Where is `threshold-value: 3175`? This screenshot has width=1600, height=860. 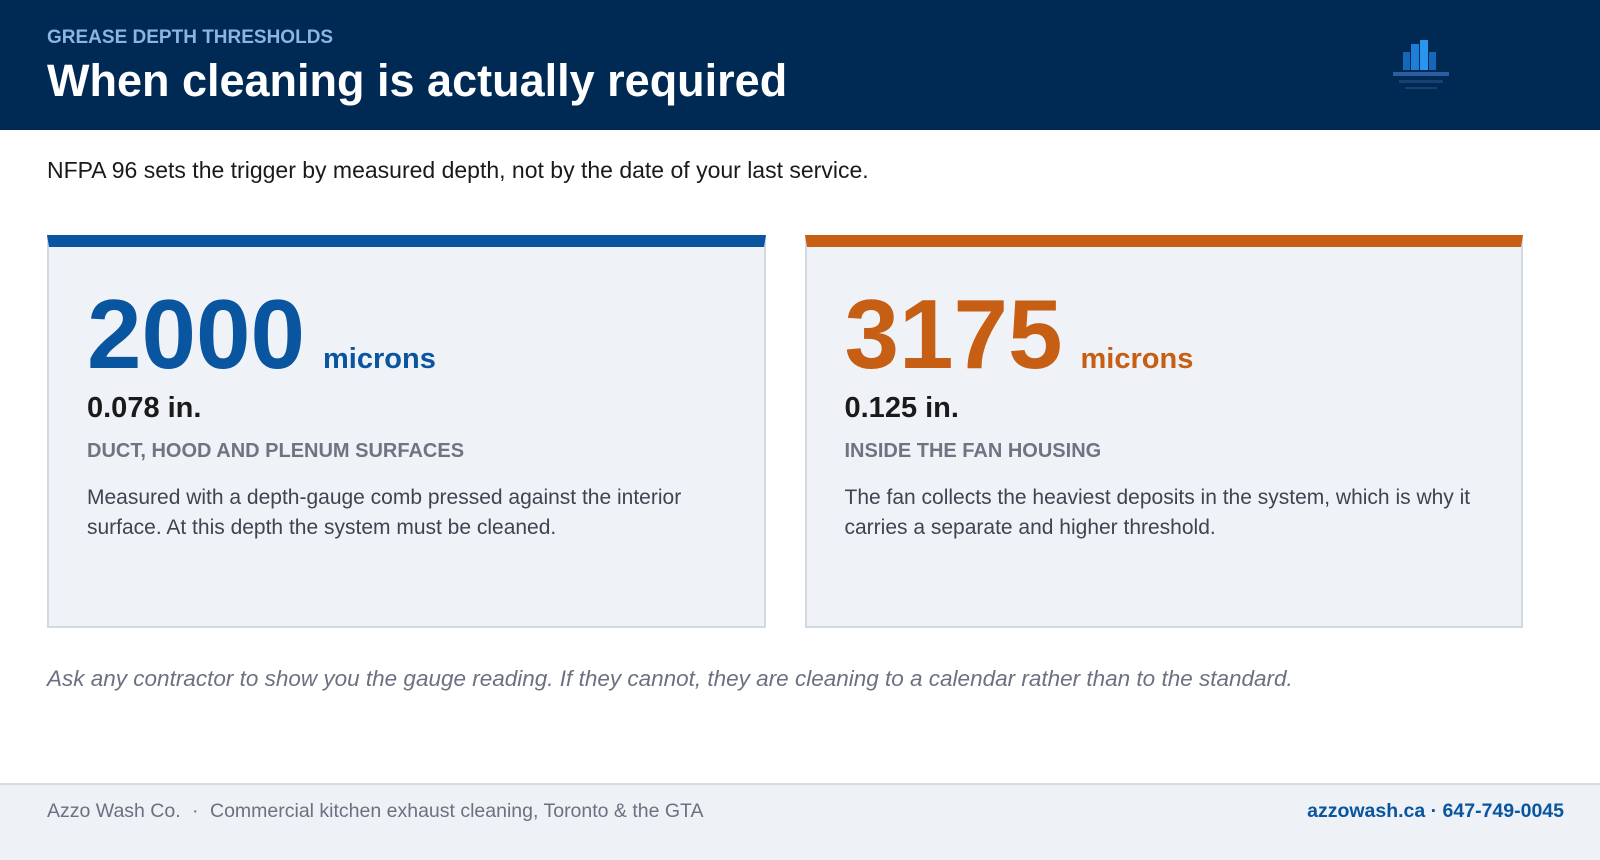 threshold-value: 3175 is located at coordinates (953, 334).